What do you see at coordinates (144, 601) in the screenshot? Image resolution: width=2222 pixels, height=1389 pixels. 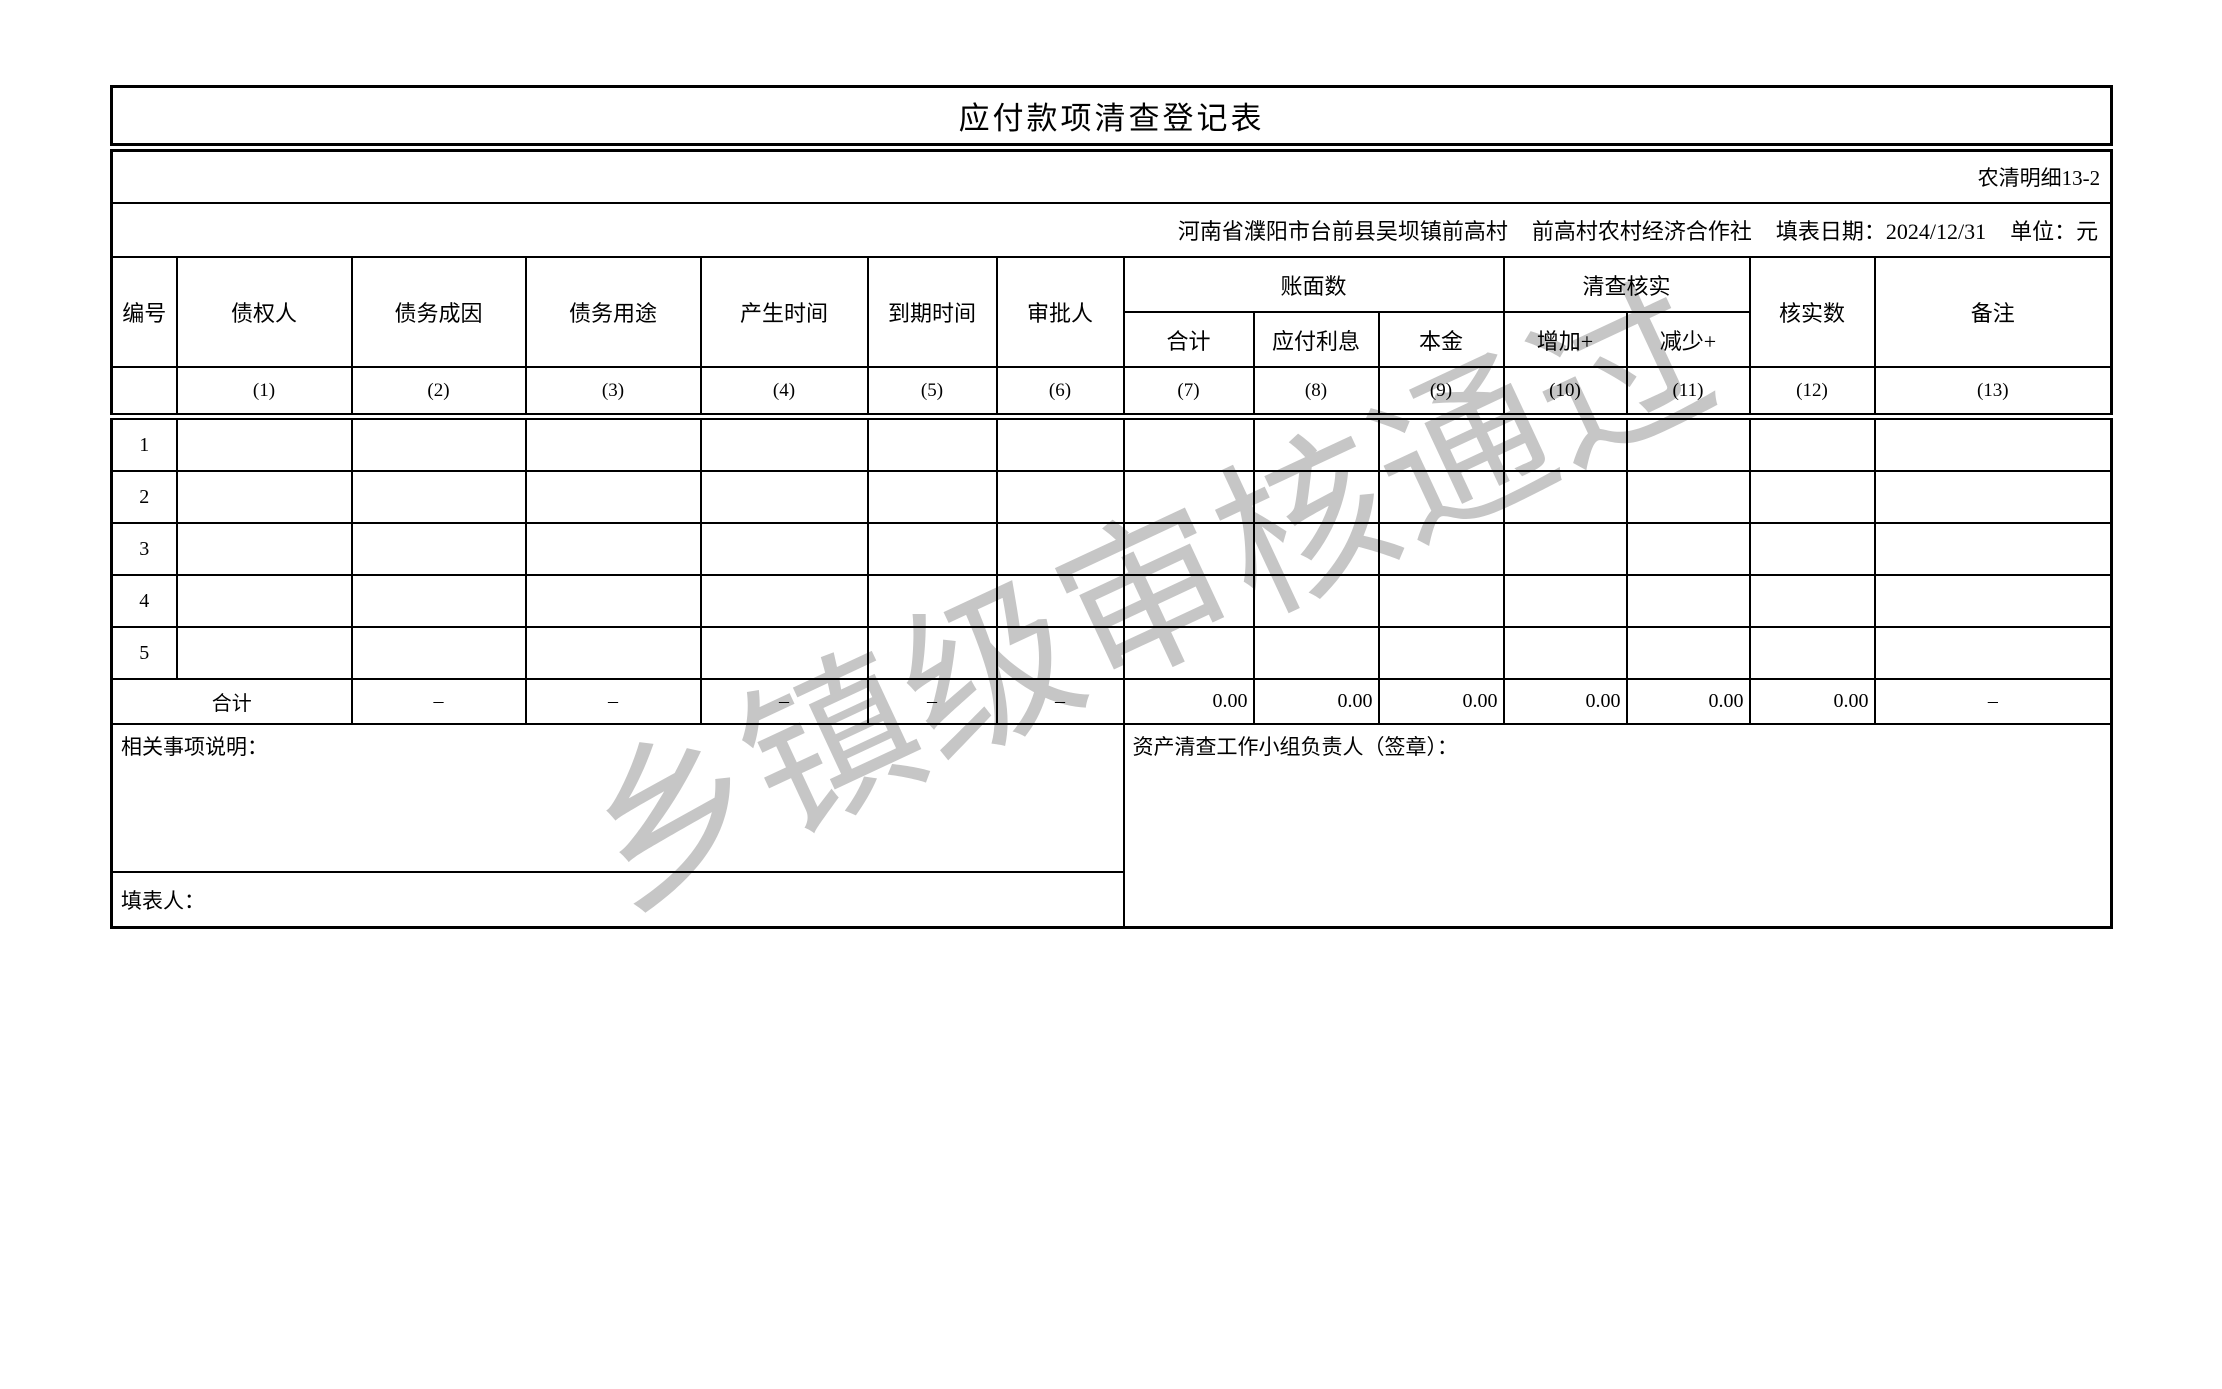 I see `row-number: 4` at bounding box center [144, 601].